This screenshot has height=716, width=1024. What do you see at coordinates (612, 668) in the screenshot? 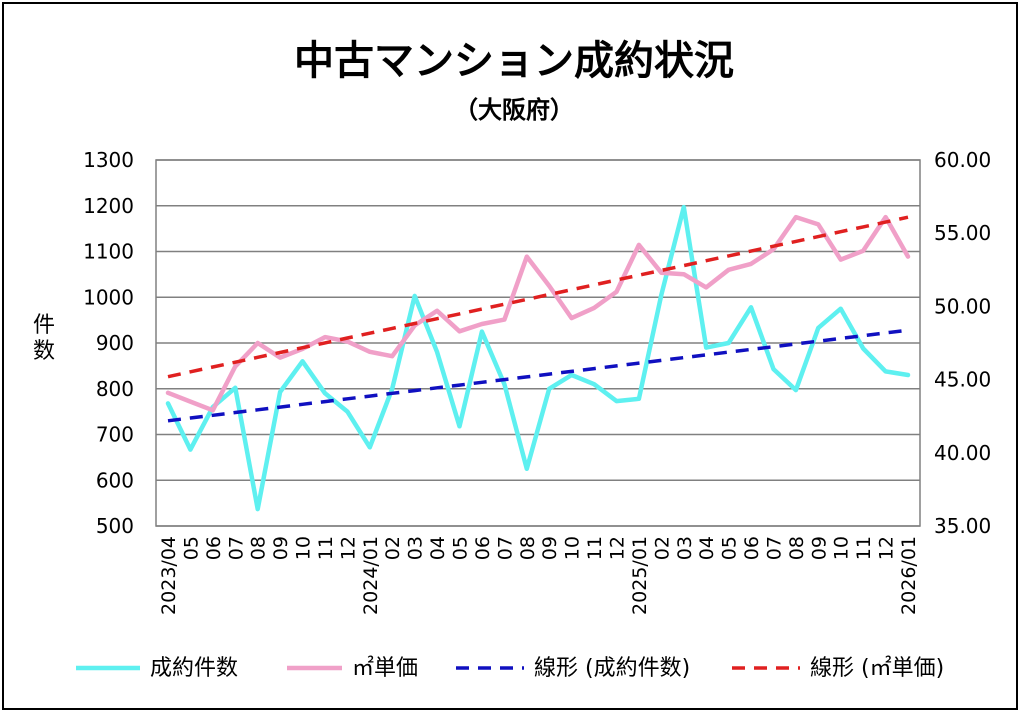
I see `legend-label: 線形 (成約件数)` at bounding box center [612, 668].